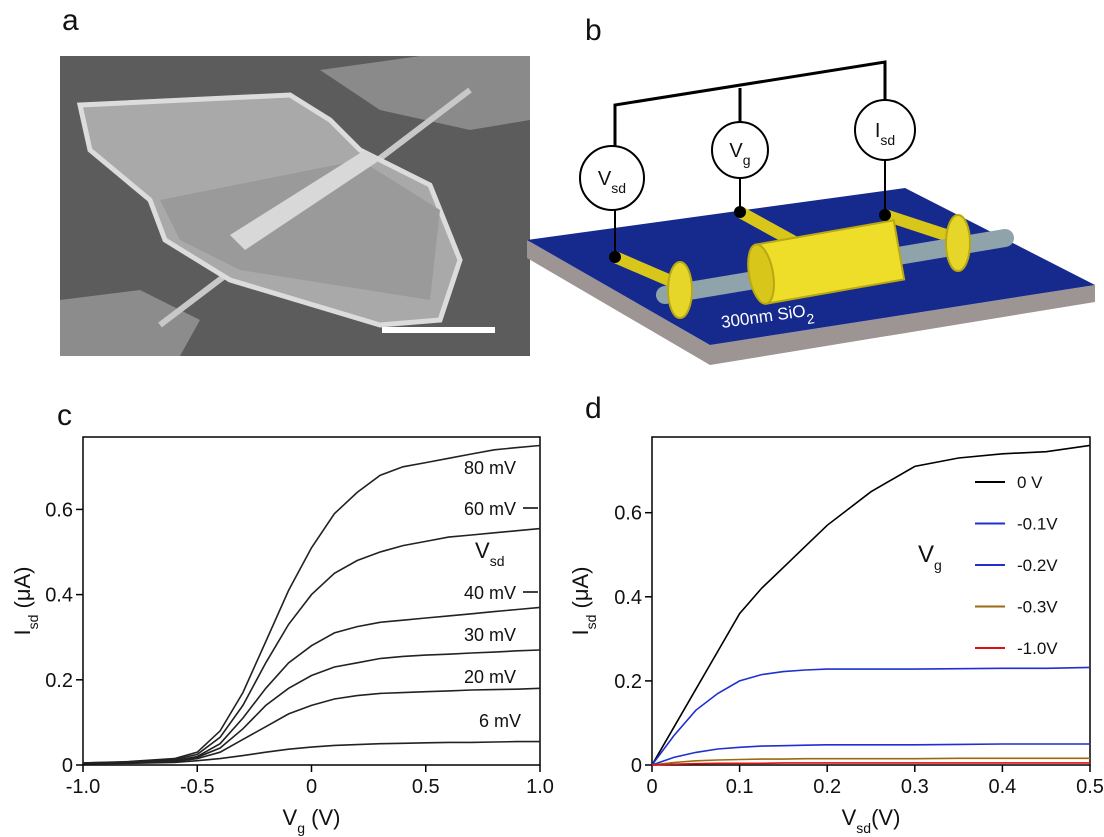 This screenshot has width=1104, height=837. What do you see at coordinates (500, 721) in the screenshot?
I see `series-label: 6 mV` at bounding box center [500, 721].